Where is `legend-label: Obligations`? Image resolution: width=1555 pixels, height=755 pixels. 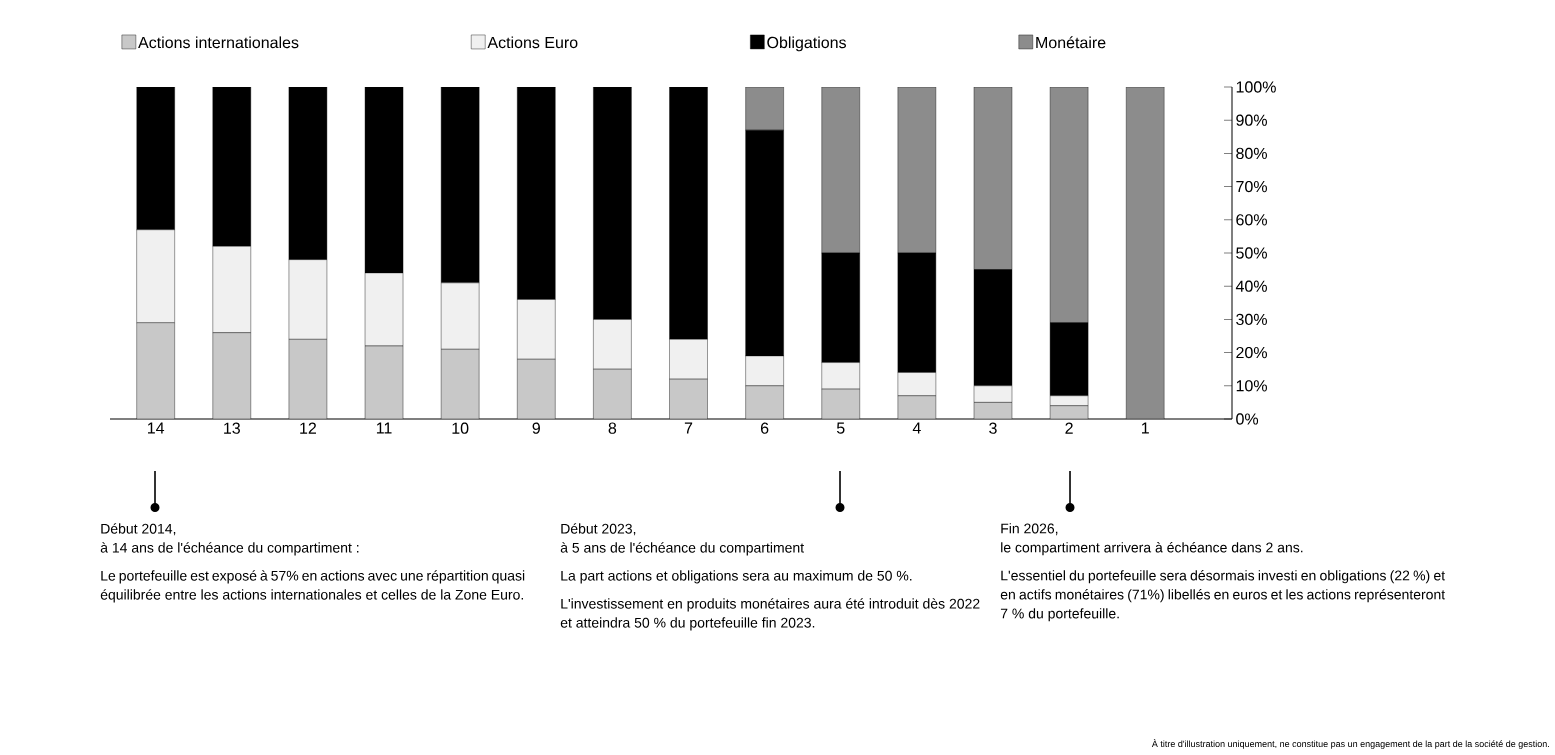 legend-label: Obligations is located at coordinates (806, 44).